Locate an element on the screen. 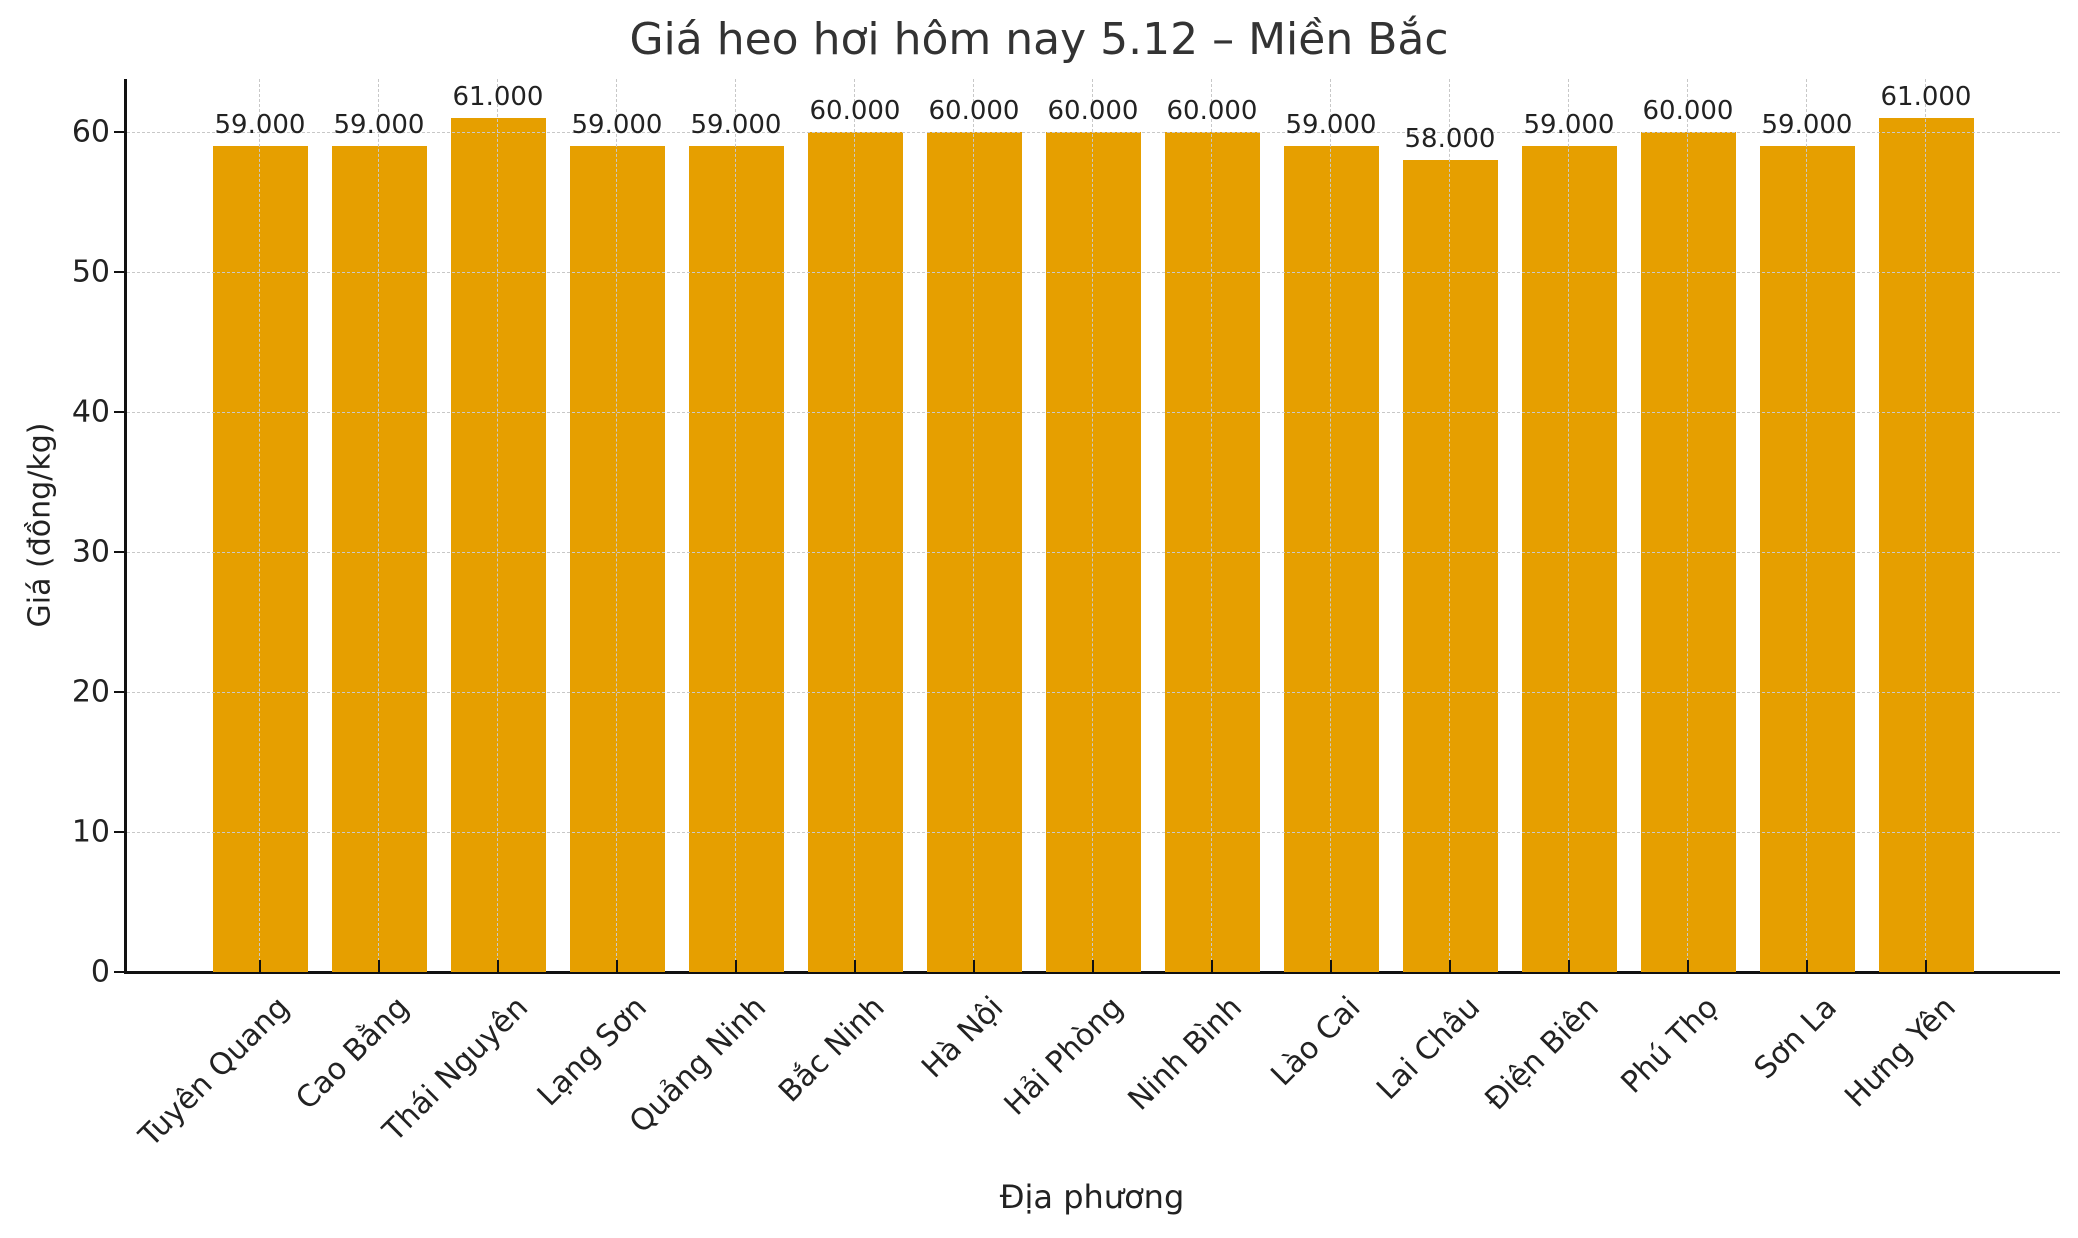 The height and width of the screenshot is (1238, 2078). chart-title: Giá heo hơi hôm nay 5.12 – Miền Bắc is located at coordinates (1039, 39).